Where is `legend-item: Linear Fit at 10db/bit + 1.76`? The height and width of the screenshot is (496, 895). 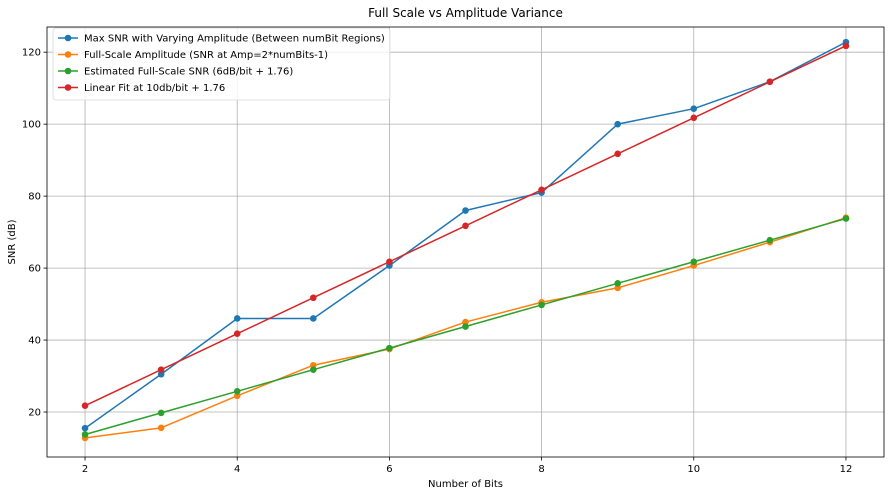 legend-item: Linear Fit at 10db/bit + 1.76 is located at coordinates (141, 88).